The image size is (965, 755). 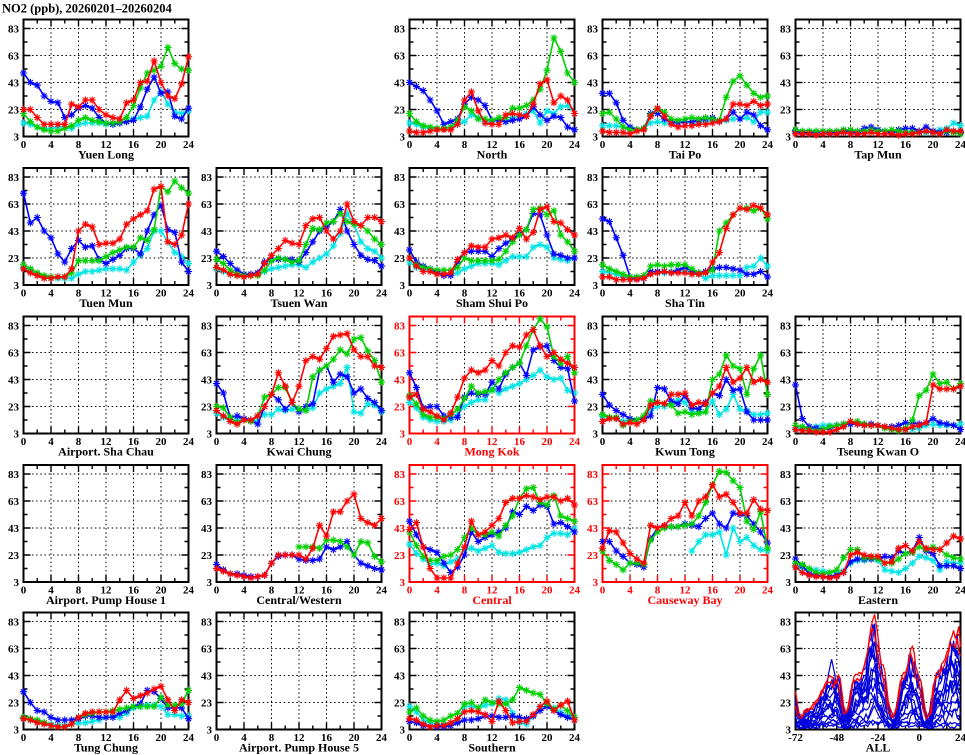 I want to click on svg-text: Sham Shui Po, so click(x=492, y=303).